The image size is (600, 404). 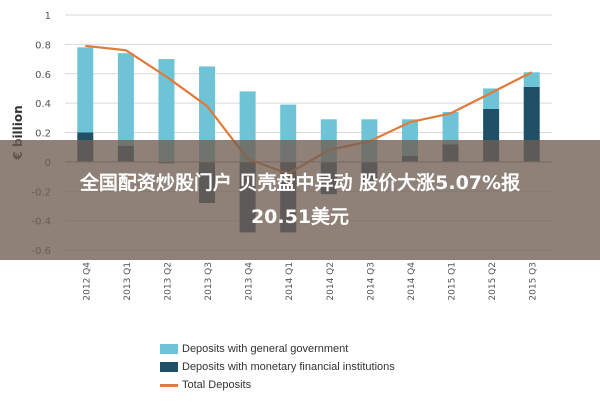 I want to click on legend-label: Total Deposits, so click(x=217, y=385).